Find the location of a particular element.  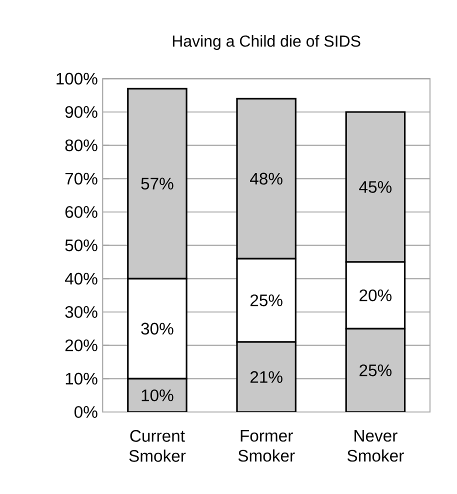

y-tick-label: 100% is located at coordinates (77, 78).